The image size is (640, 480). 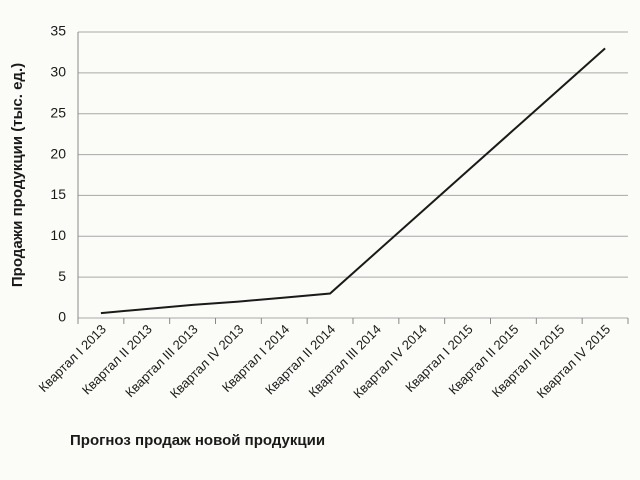 I want to click on y-tick-label: 5, so click(x=62, y=276).